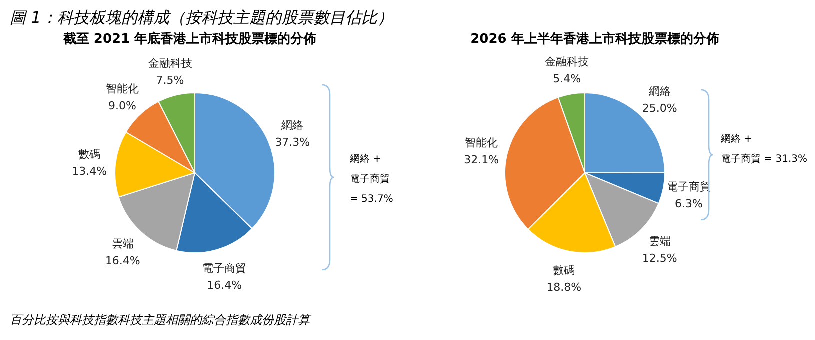  I want to click on chart-title: 2026 年上半年香港上市科技股票標的分佈, so click(595, 39).